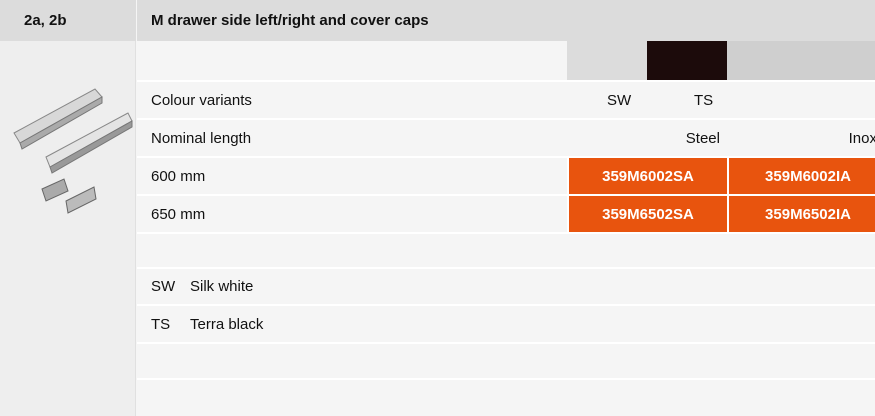  I want to click on legend-code: SW, so click(163, 286).